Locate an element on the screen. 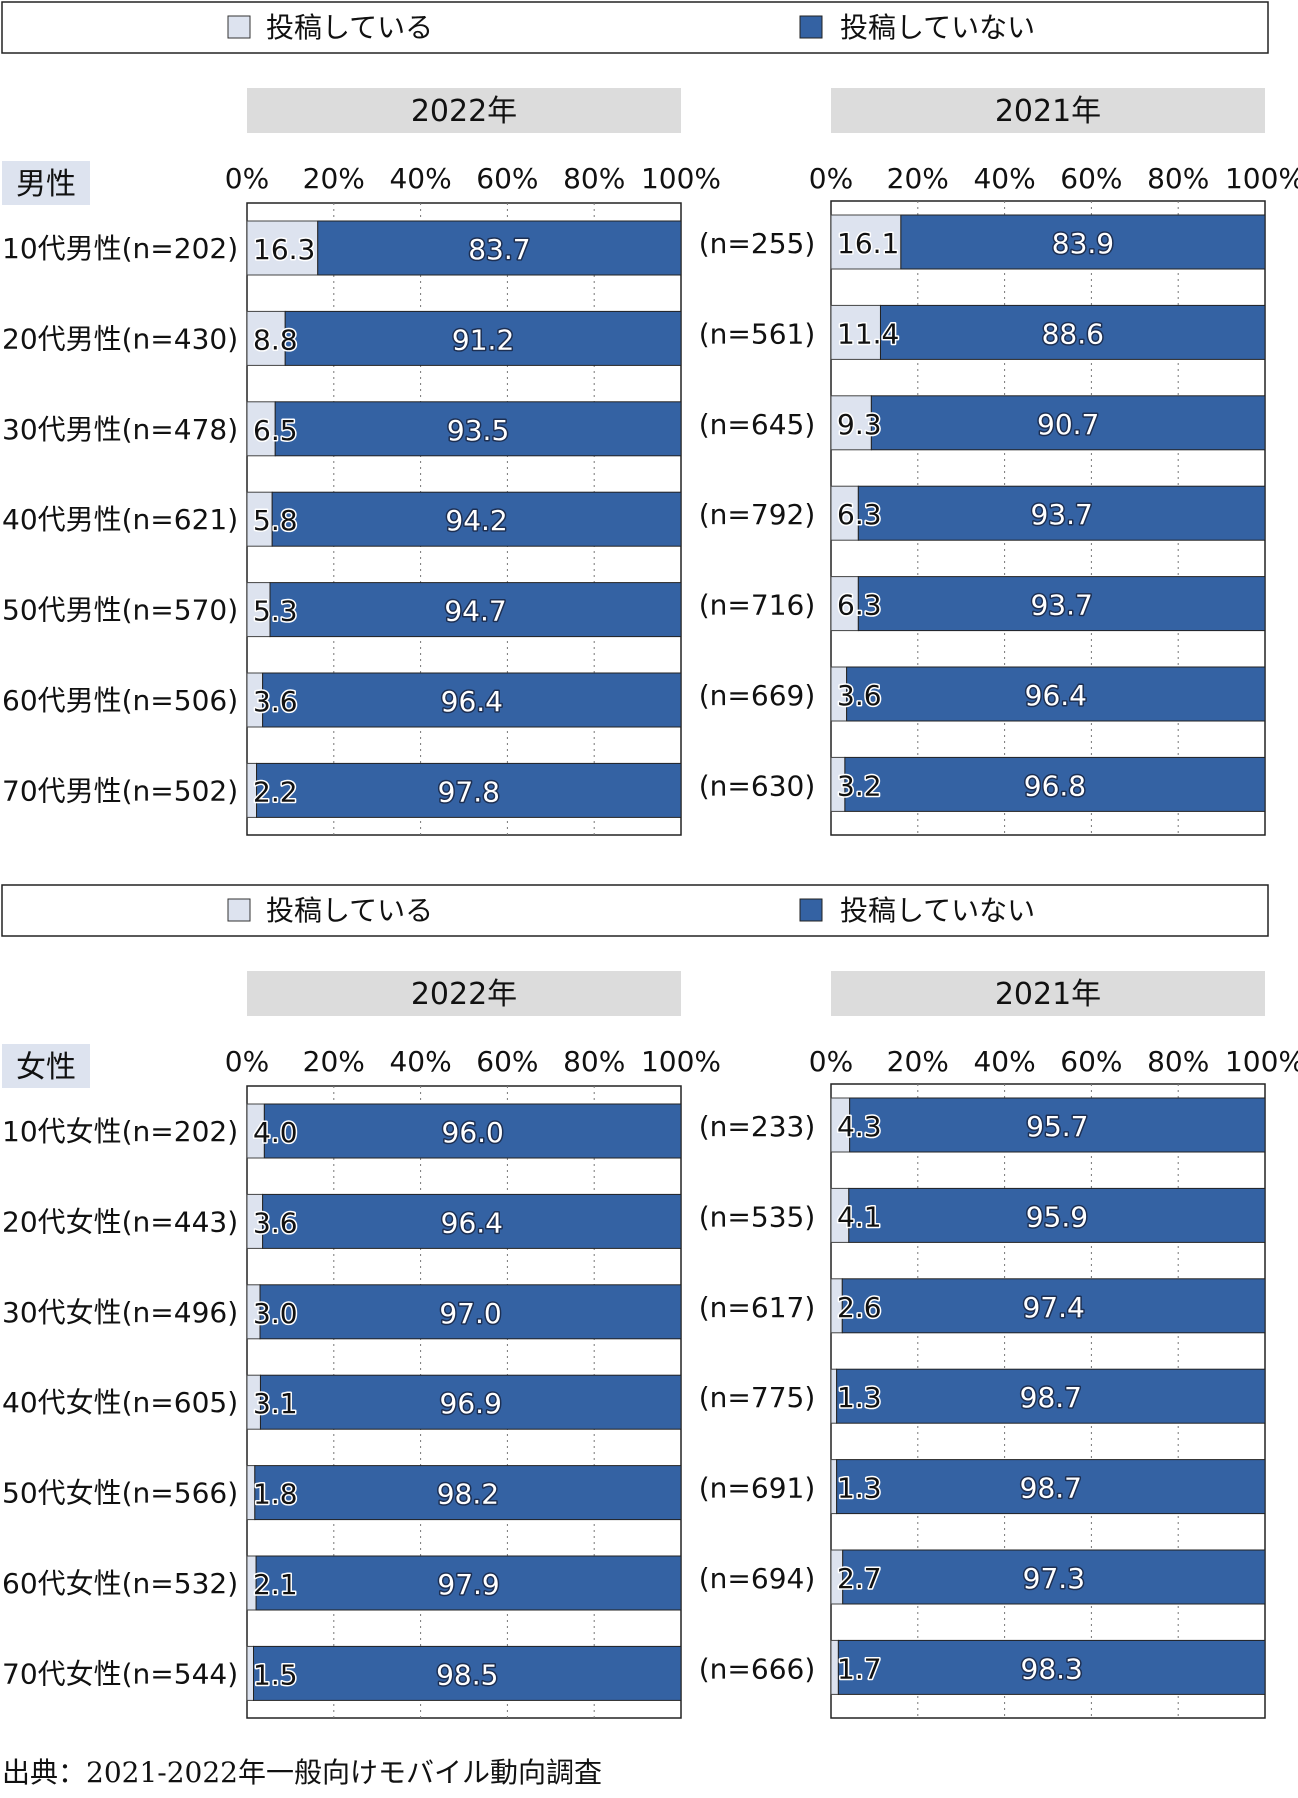 This screenshot has height=1798, width=1298. source-note: 出典：2021-2022年一般向けモバイル動向調査 is located at coordinates (302, 1772).